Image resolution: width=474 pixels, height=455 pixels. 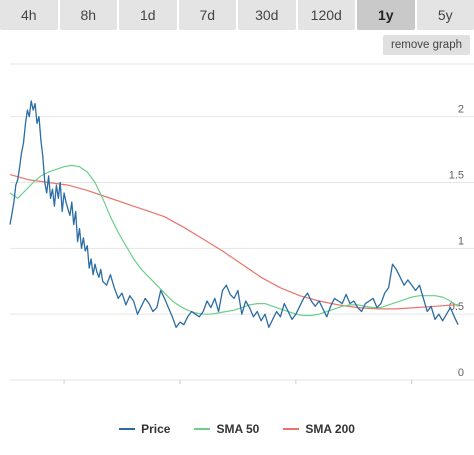 I want to click on tab-7d: 7d, so click(x=207, y=15).